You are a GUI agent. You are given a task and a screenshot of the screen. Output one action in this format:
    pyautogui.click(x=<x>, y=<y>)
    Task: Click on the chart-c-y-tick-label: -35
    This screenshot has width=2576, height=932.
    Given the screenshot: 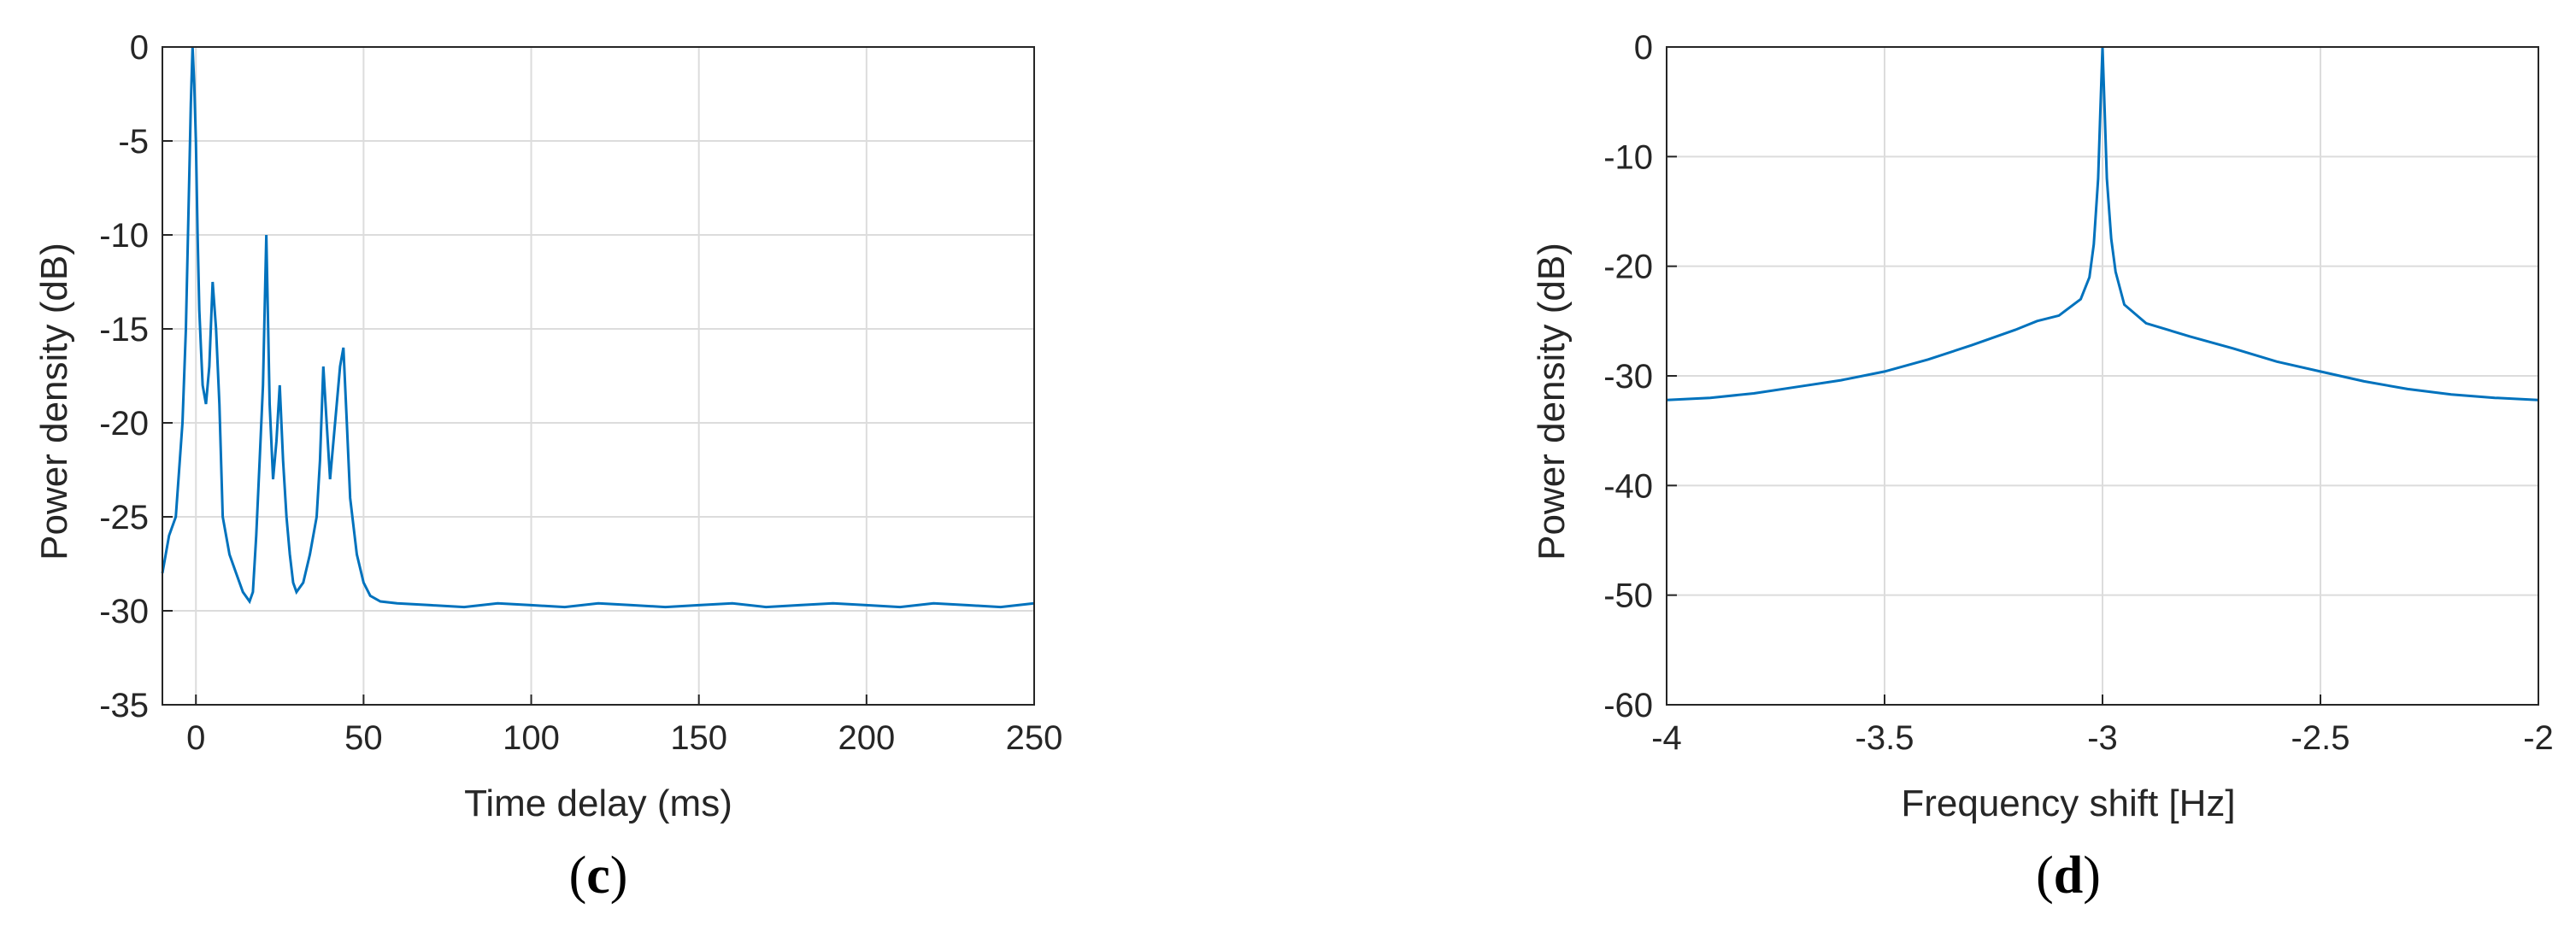 What is the action you would take?
    pyautogui.click(x=124, y=706)
    